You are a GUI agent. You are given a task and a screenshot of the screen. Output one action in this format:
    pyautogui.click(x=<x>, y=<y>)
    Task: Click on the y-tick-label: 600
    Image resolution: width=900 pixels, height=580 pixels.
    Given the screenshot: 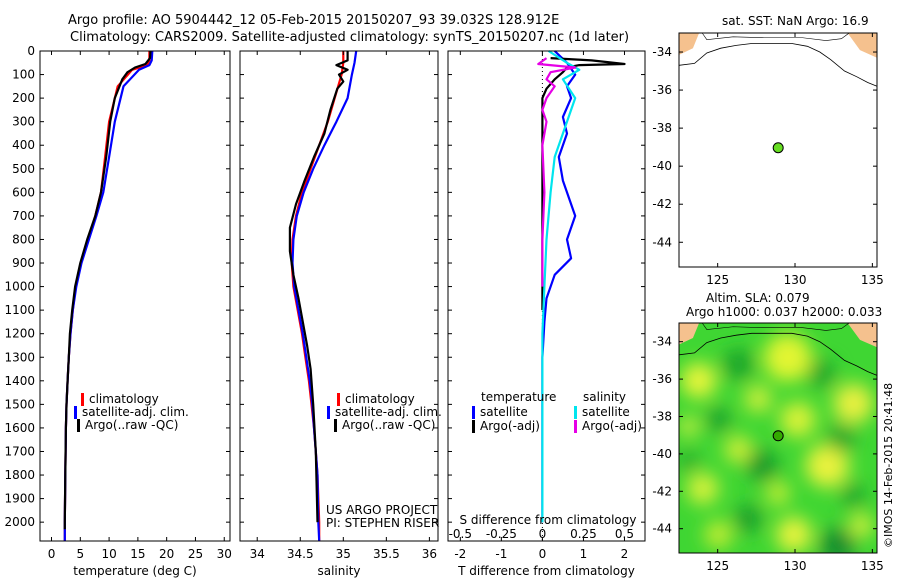 What is the action you would take?
    pyautogui.click(x=23, y=192)
    